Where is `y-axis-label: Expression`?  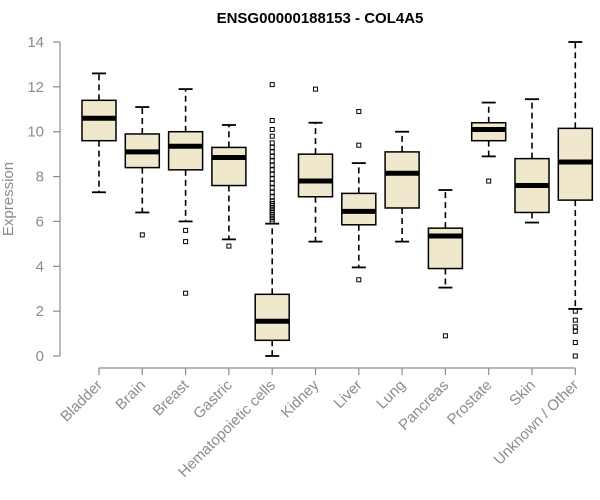
y-axis-label: Expression is located at coordinates (8, 199).